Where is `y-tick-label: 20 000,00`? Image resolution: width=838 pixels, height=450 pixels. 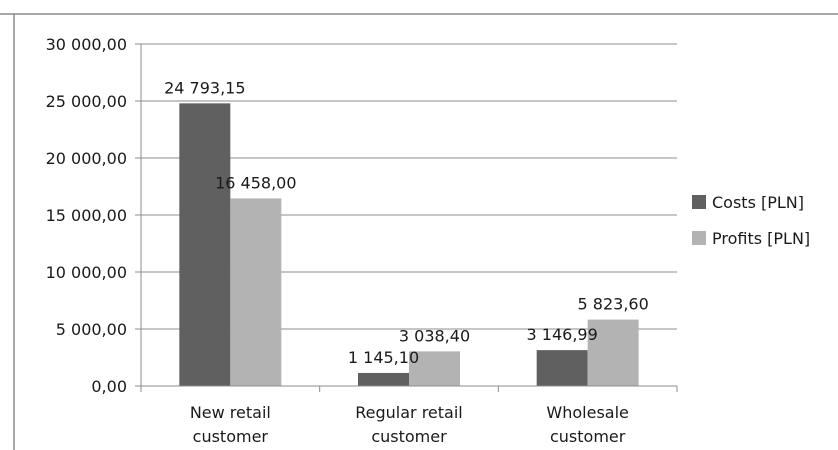
y-tick-label: 20 000,00 is located at coordinates (86, 158).